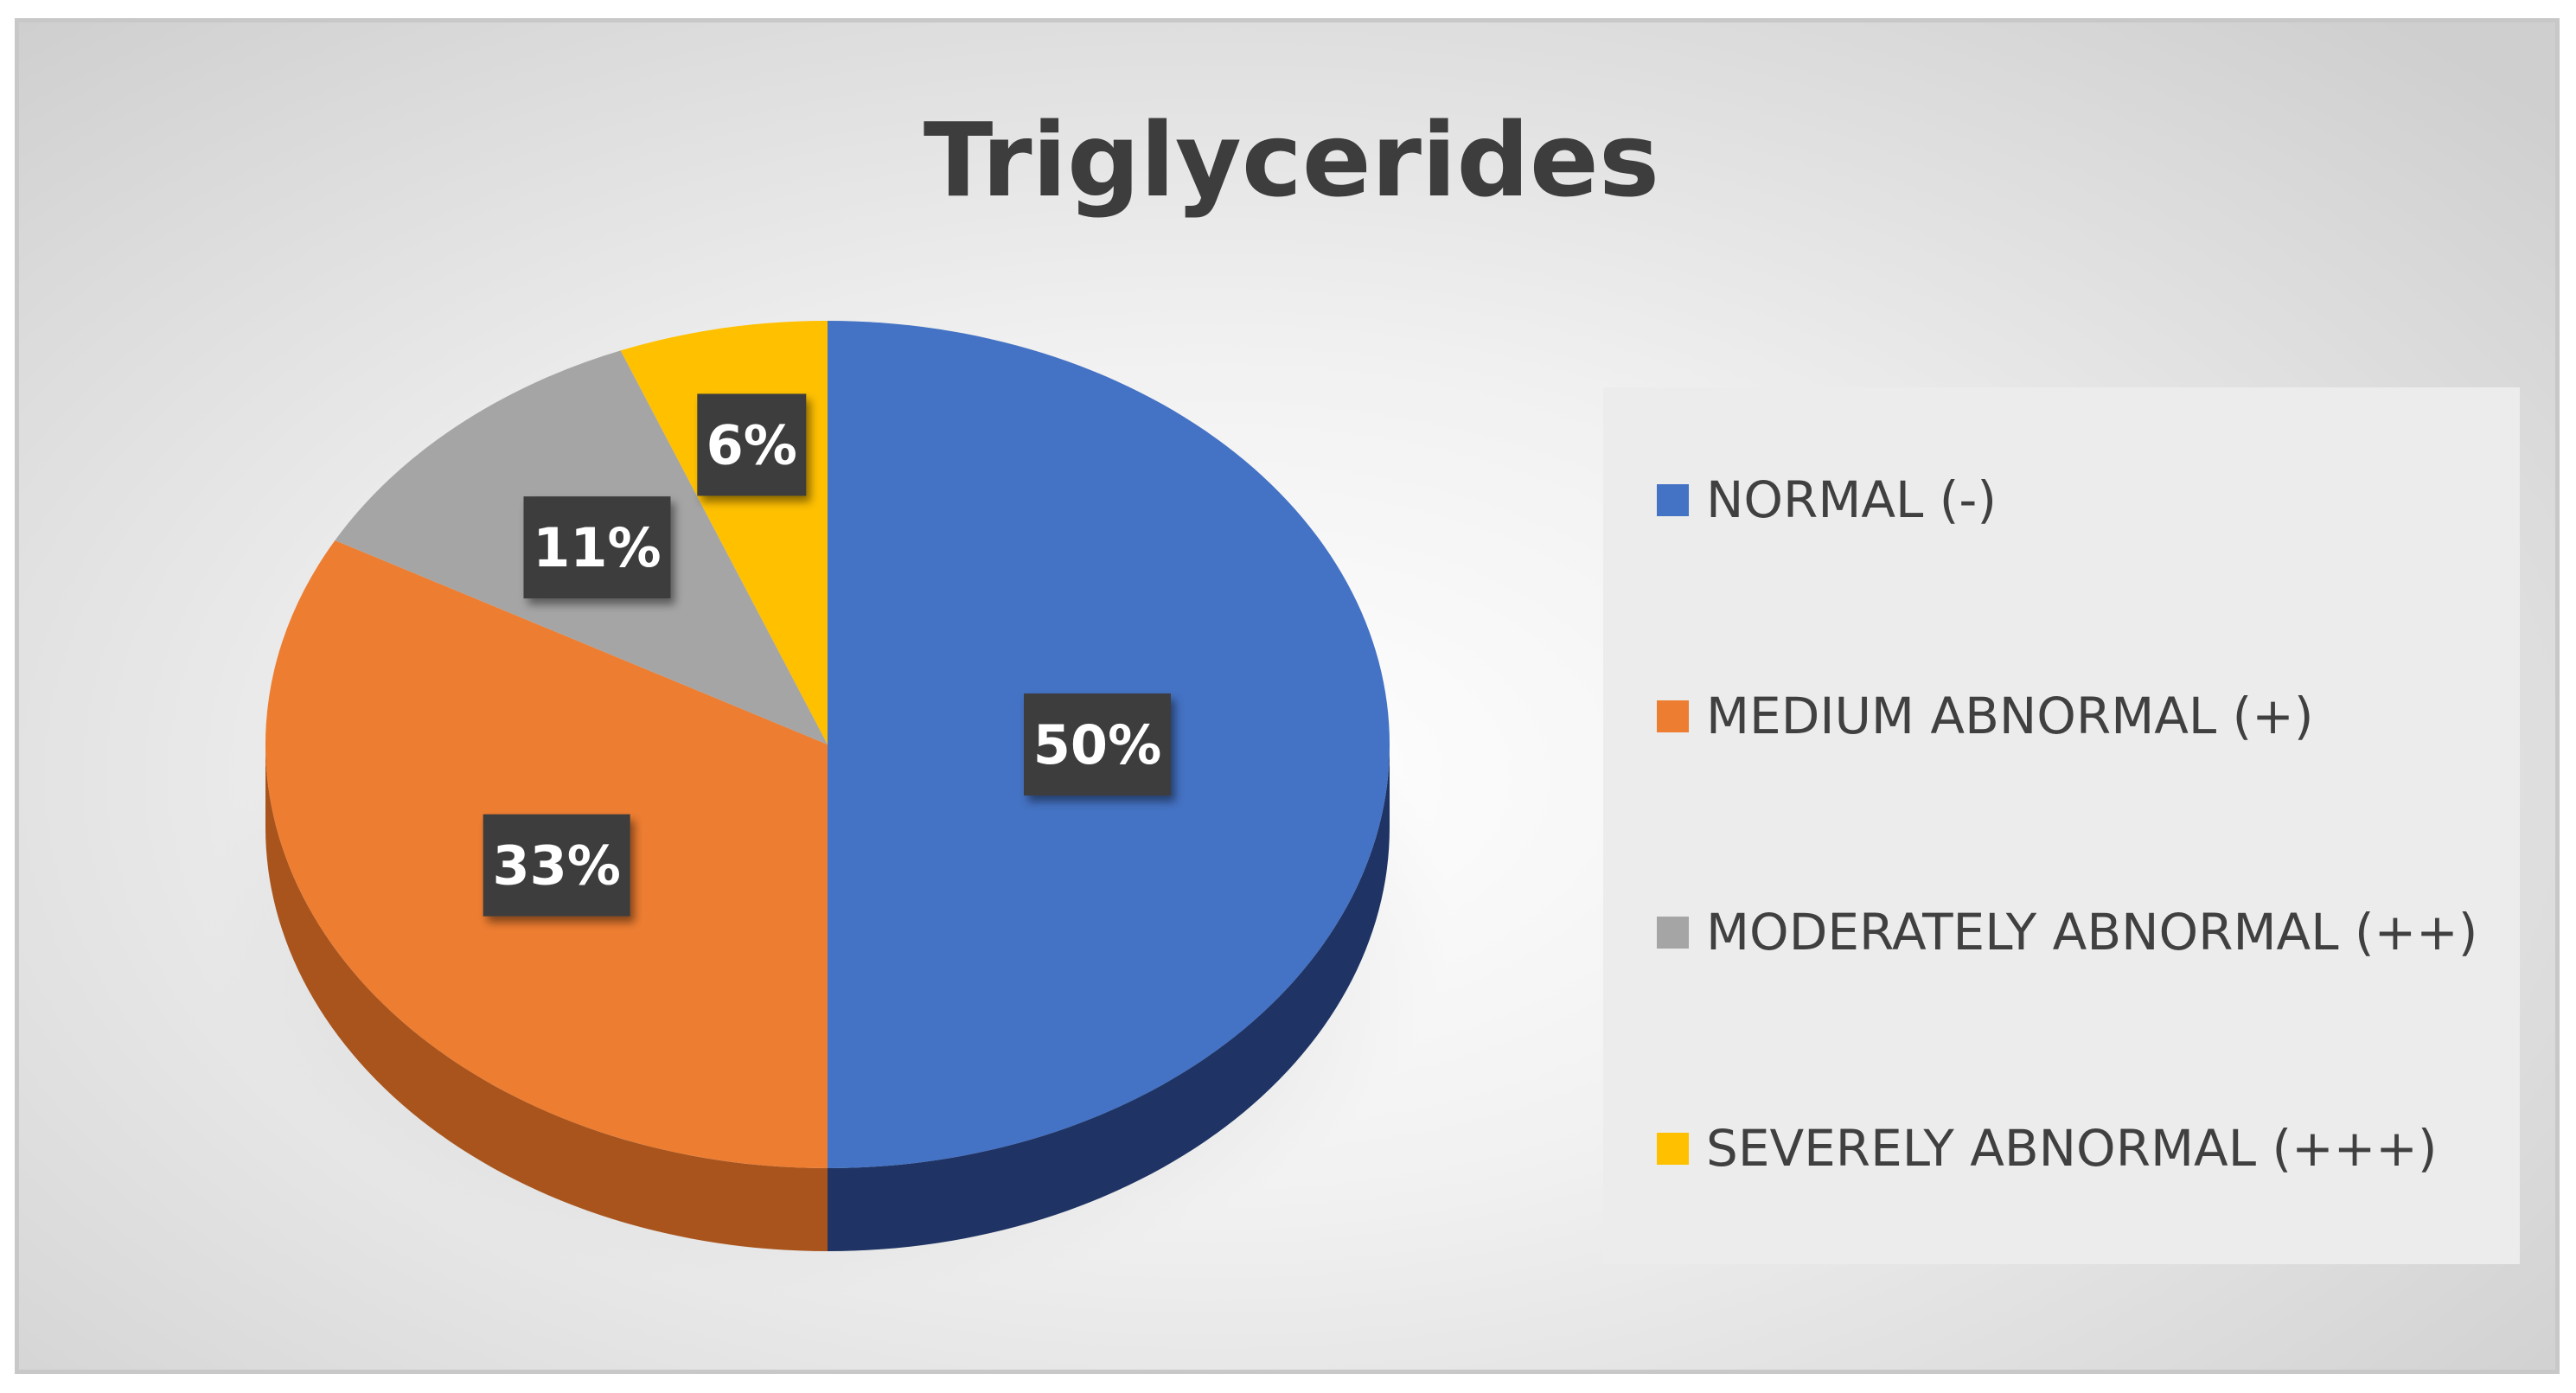 The height and width of the screenshot is (1393, 2576). I want to click on legend-item-normal: NORMAL (-), so click(1827, 499).